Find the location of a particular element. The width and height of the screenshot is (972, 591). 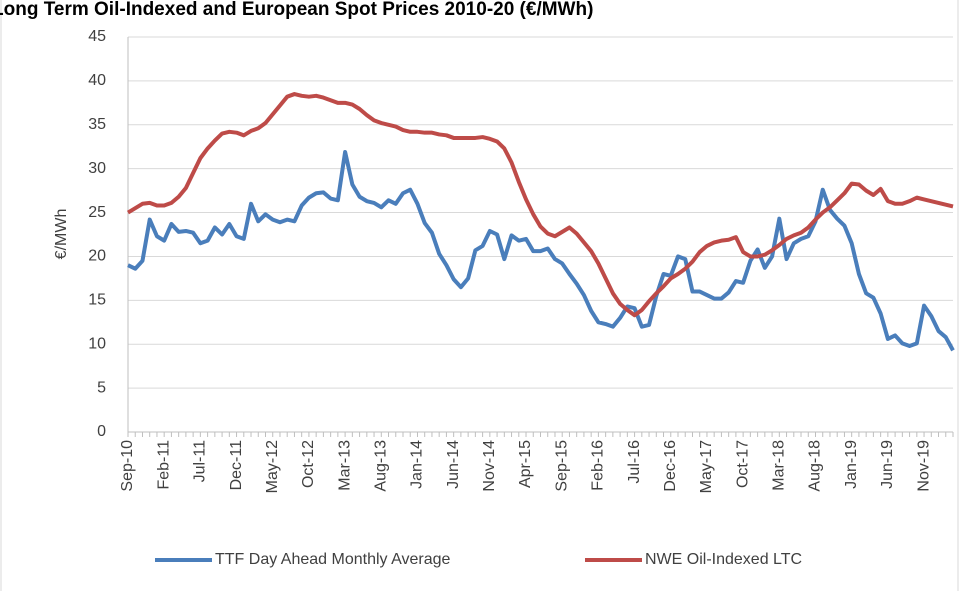

y-tick-label: 45 is located at coordinates (97, 36).